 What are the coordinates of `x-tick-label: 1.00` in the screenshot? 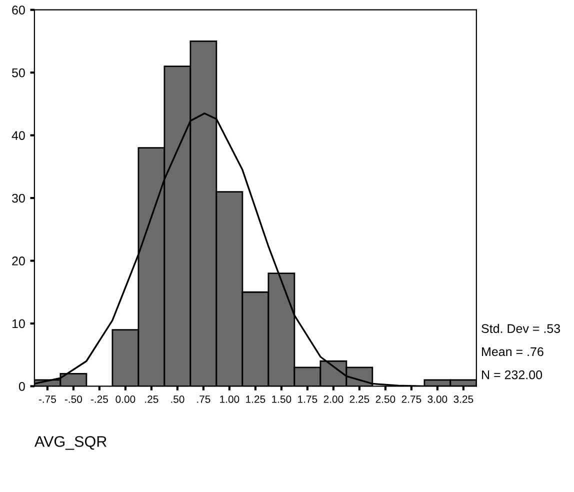 It's located at (230, 399).